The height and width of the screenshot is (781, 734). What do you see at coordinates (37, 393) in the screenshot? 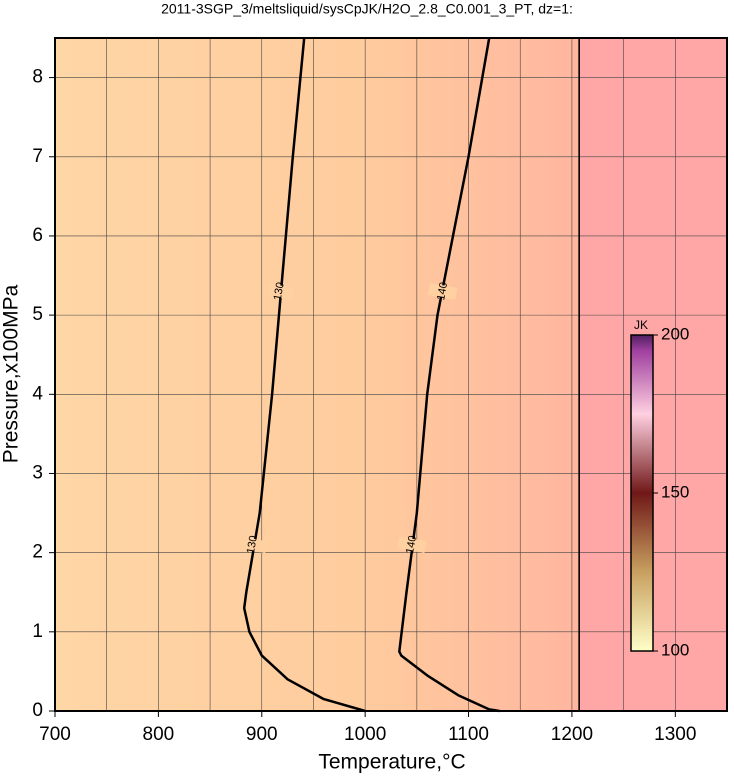
I see `y-tick-label: 4` at bounding box center [37, 393].